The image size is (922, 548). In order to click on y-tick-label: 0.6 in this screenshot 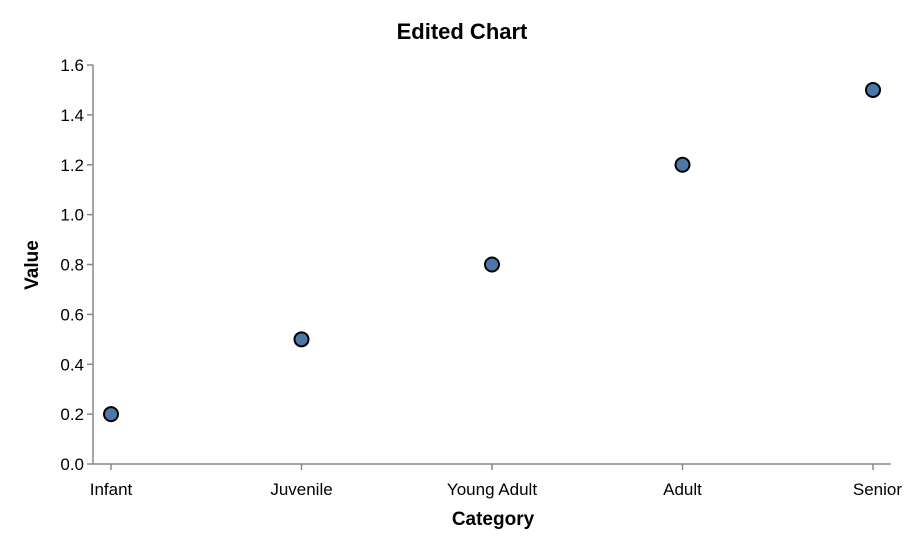, I will do `click(72, 314)`.